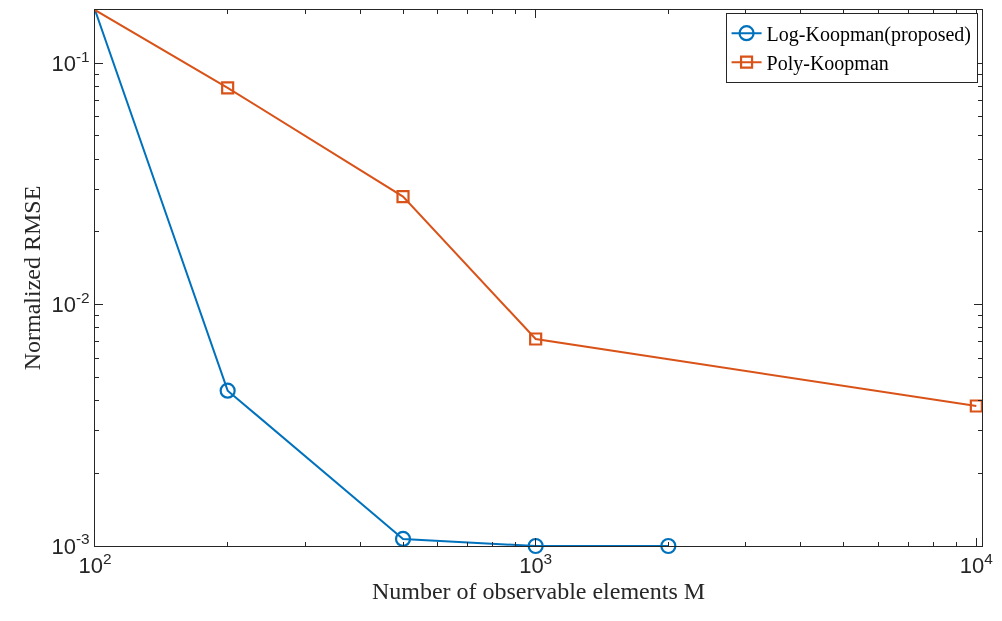 The image size is (1002, 621). Describe the element at coordinates (827, 63) in the screenshot. I see `legend-label: Poly-Koopman` at that location.